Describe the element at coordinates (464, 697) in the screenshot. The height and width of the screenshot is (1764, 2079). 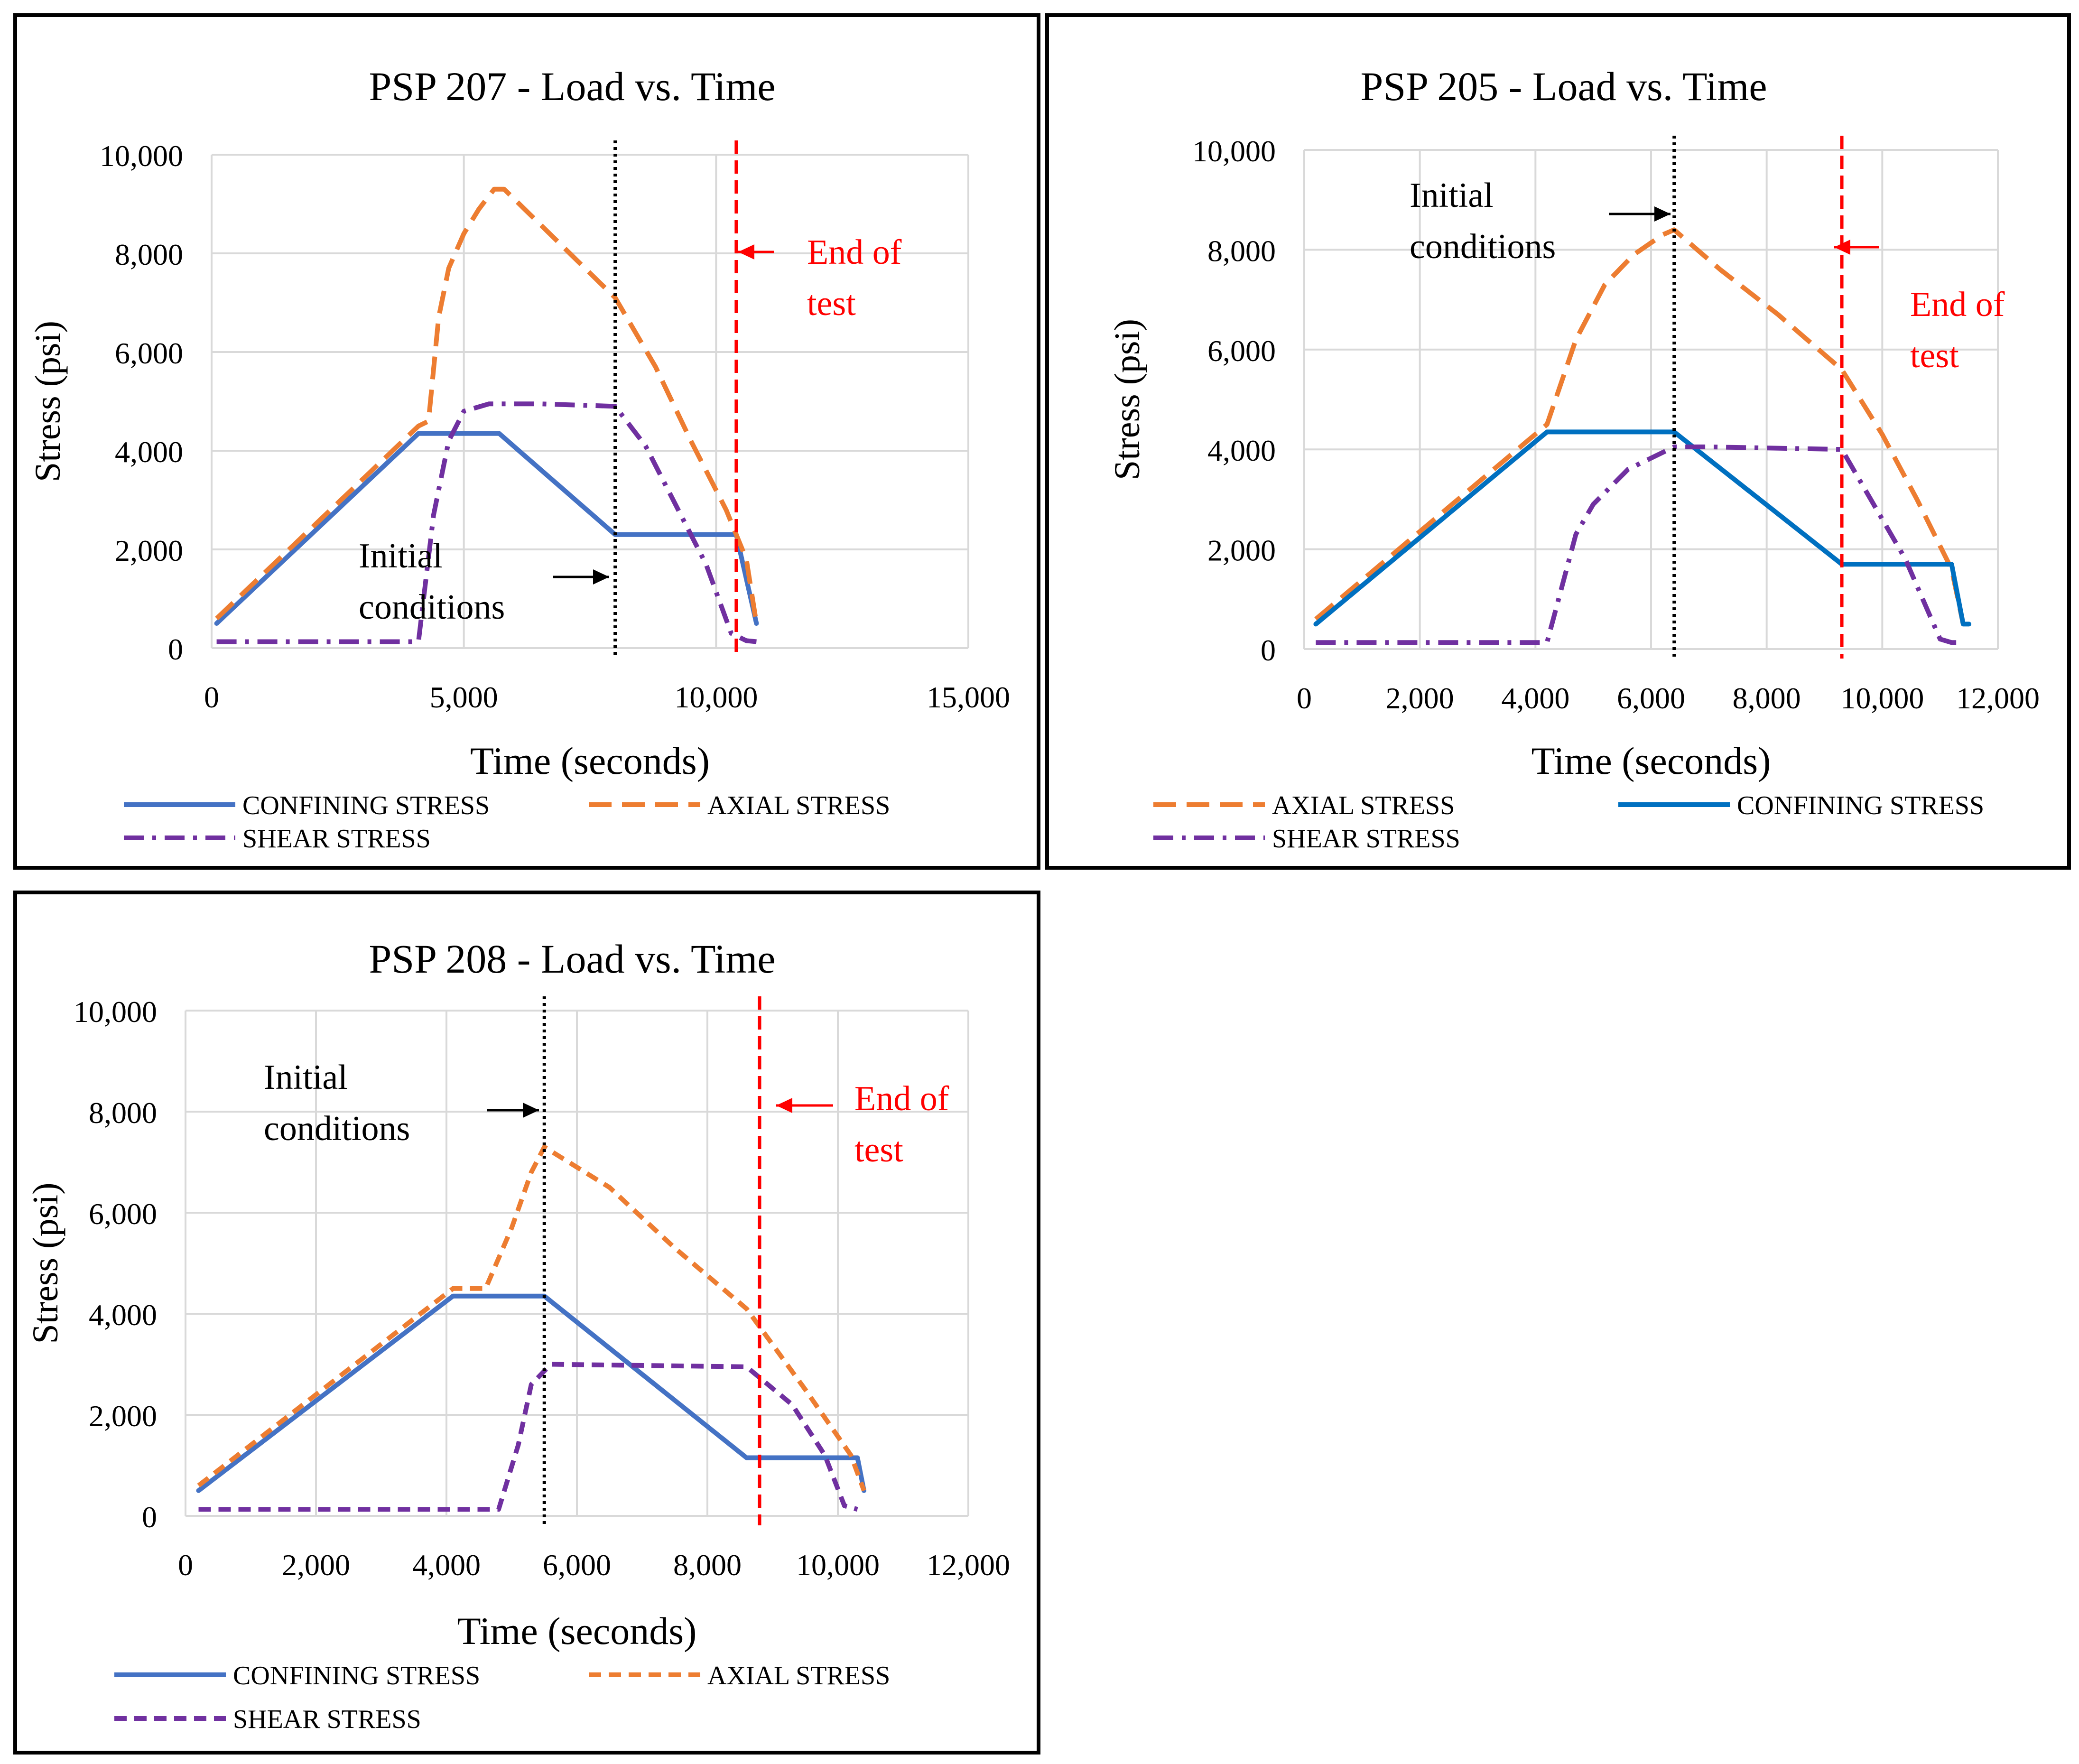
I see `x-tick-label: 5,000` at that location.